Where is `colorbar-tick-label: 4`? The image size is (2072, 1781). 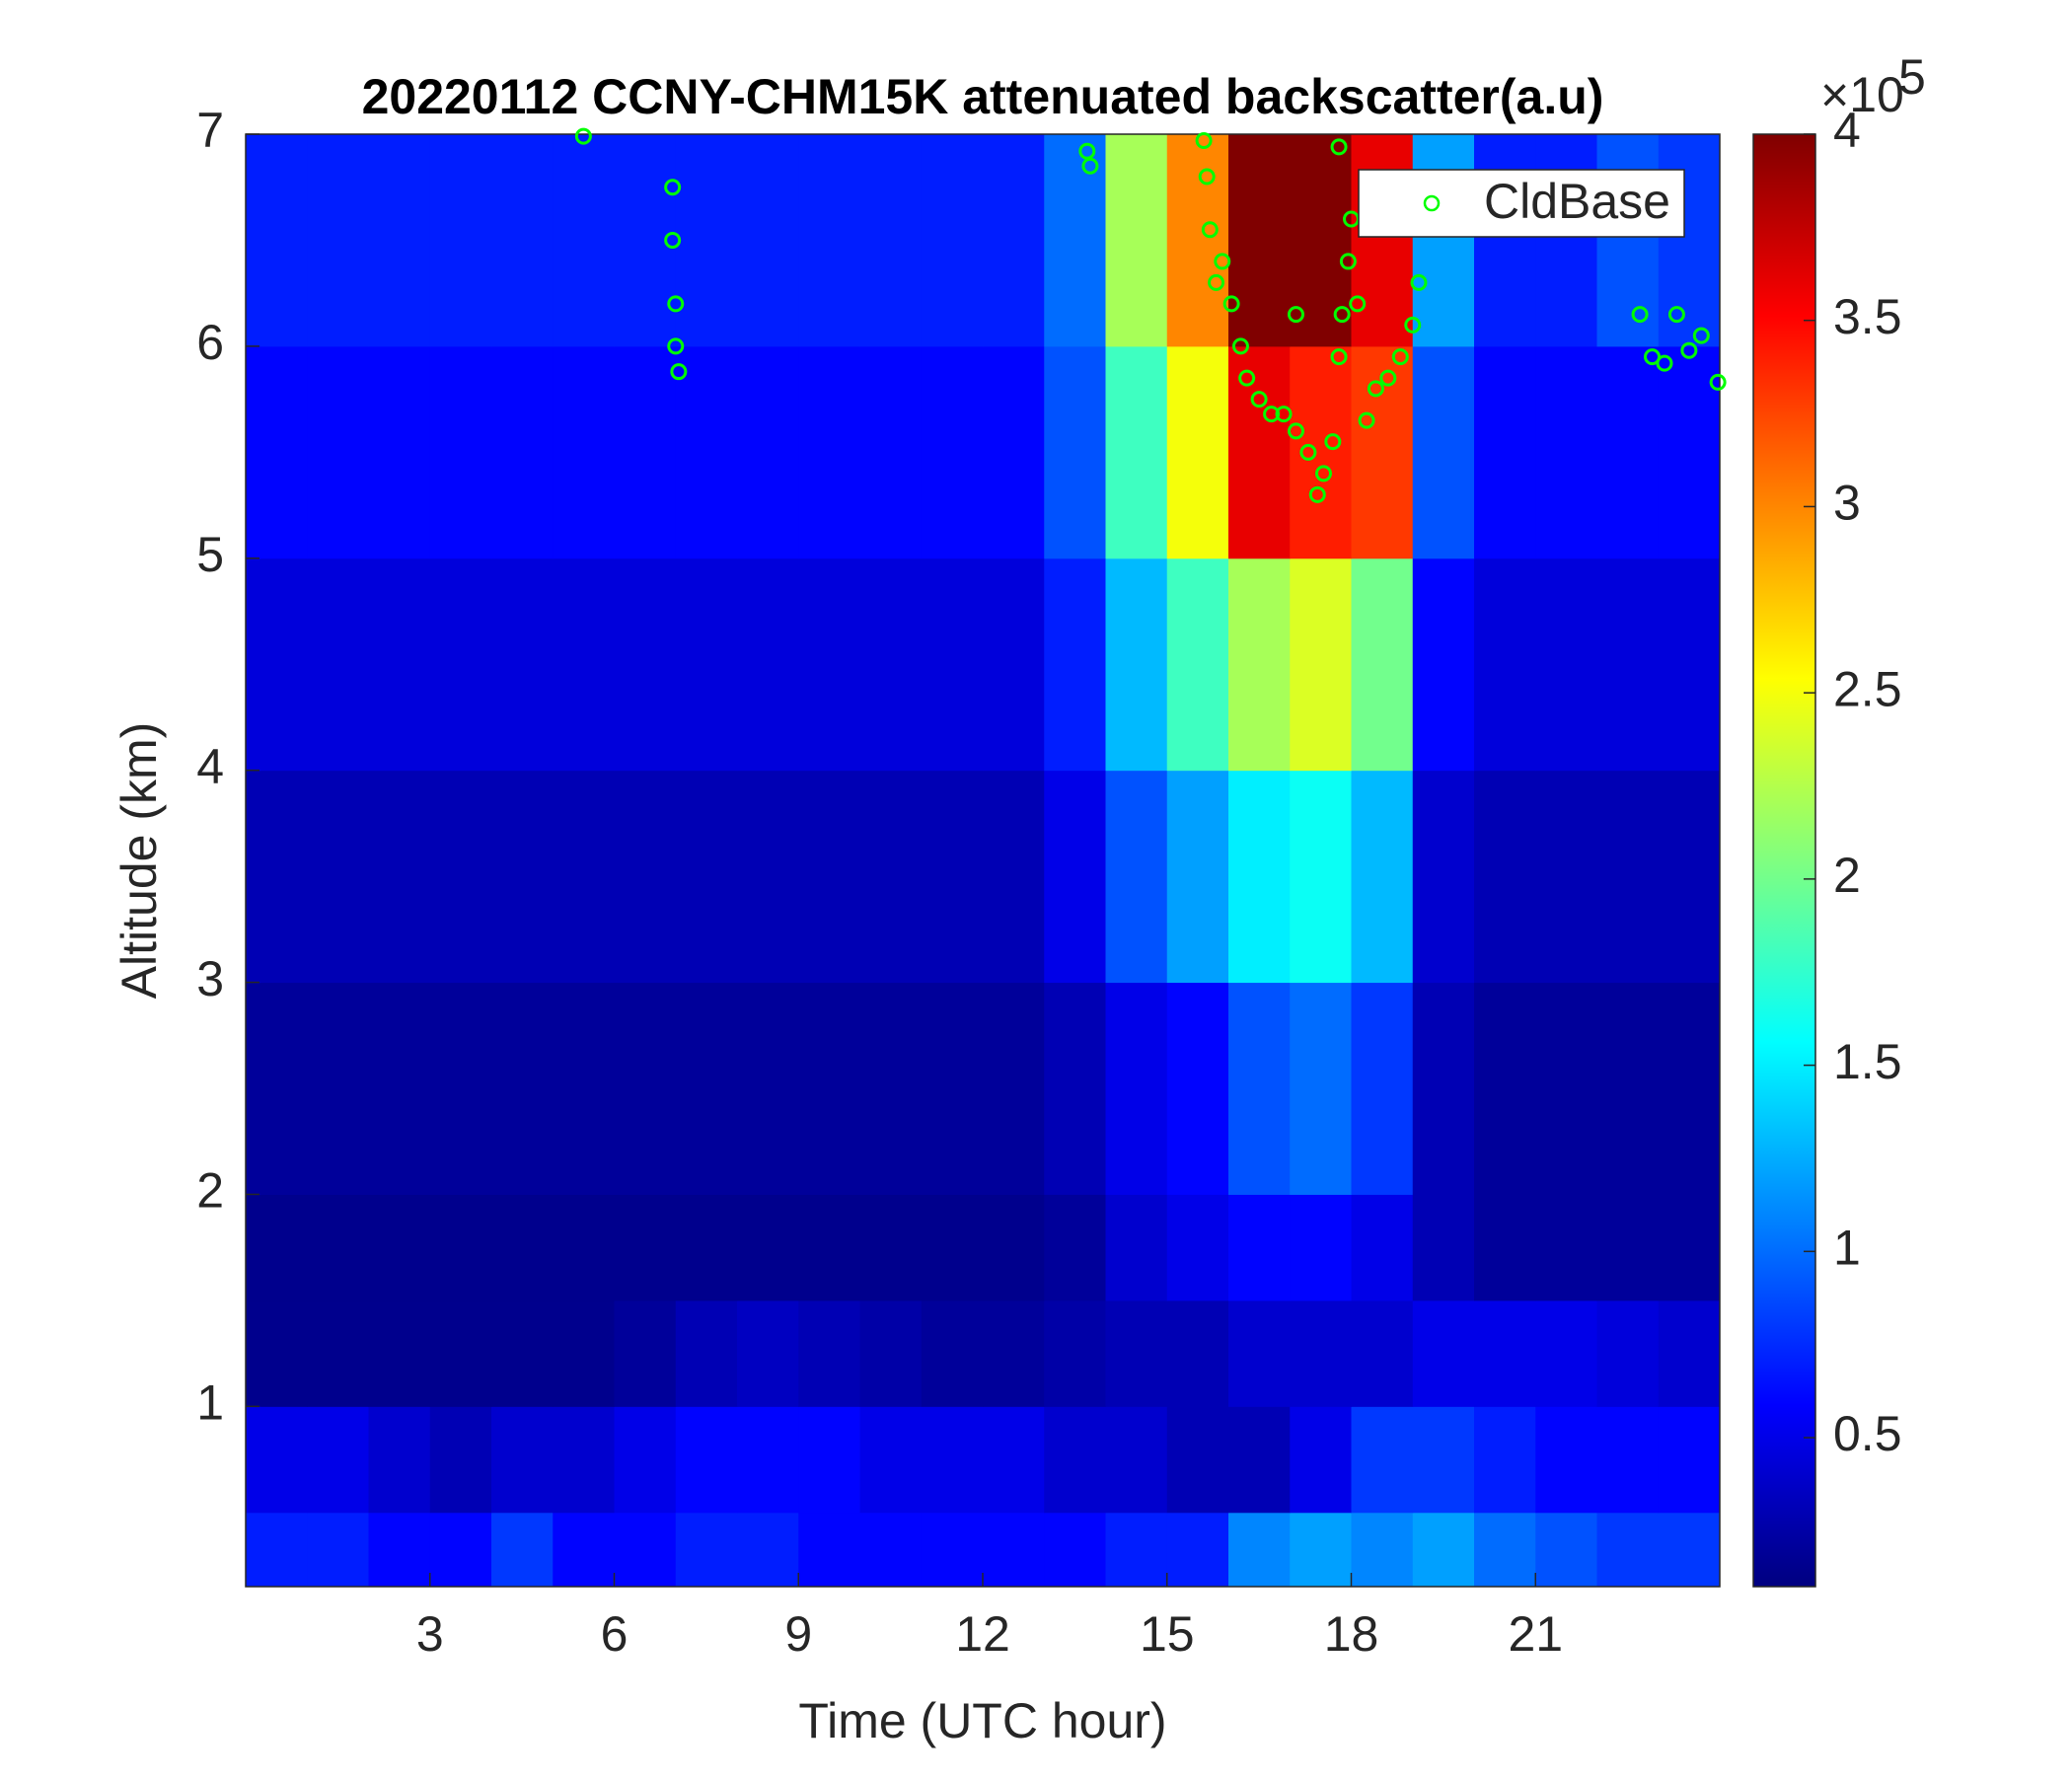
colorbar-tick-label: 4 is located at coordinates (1847, 130).